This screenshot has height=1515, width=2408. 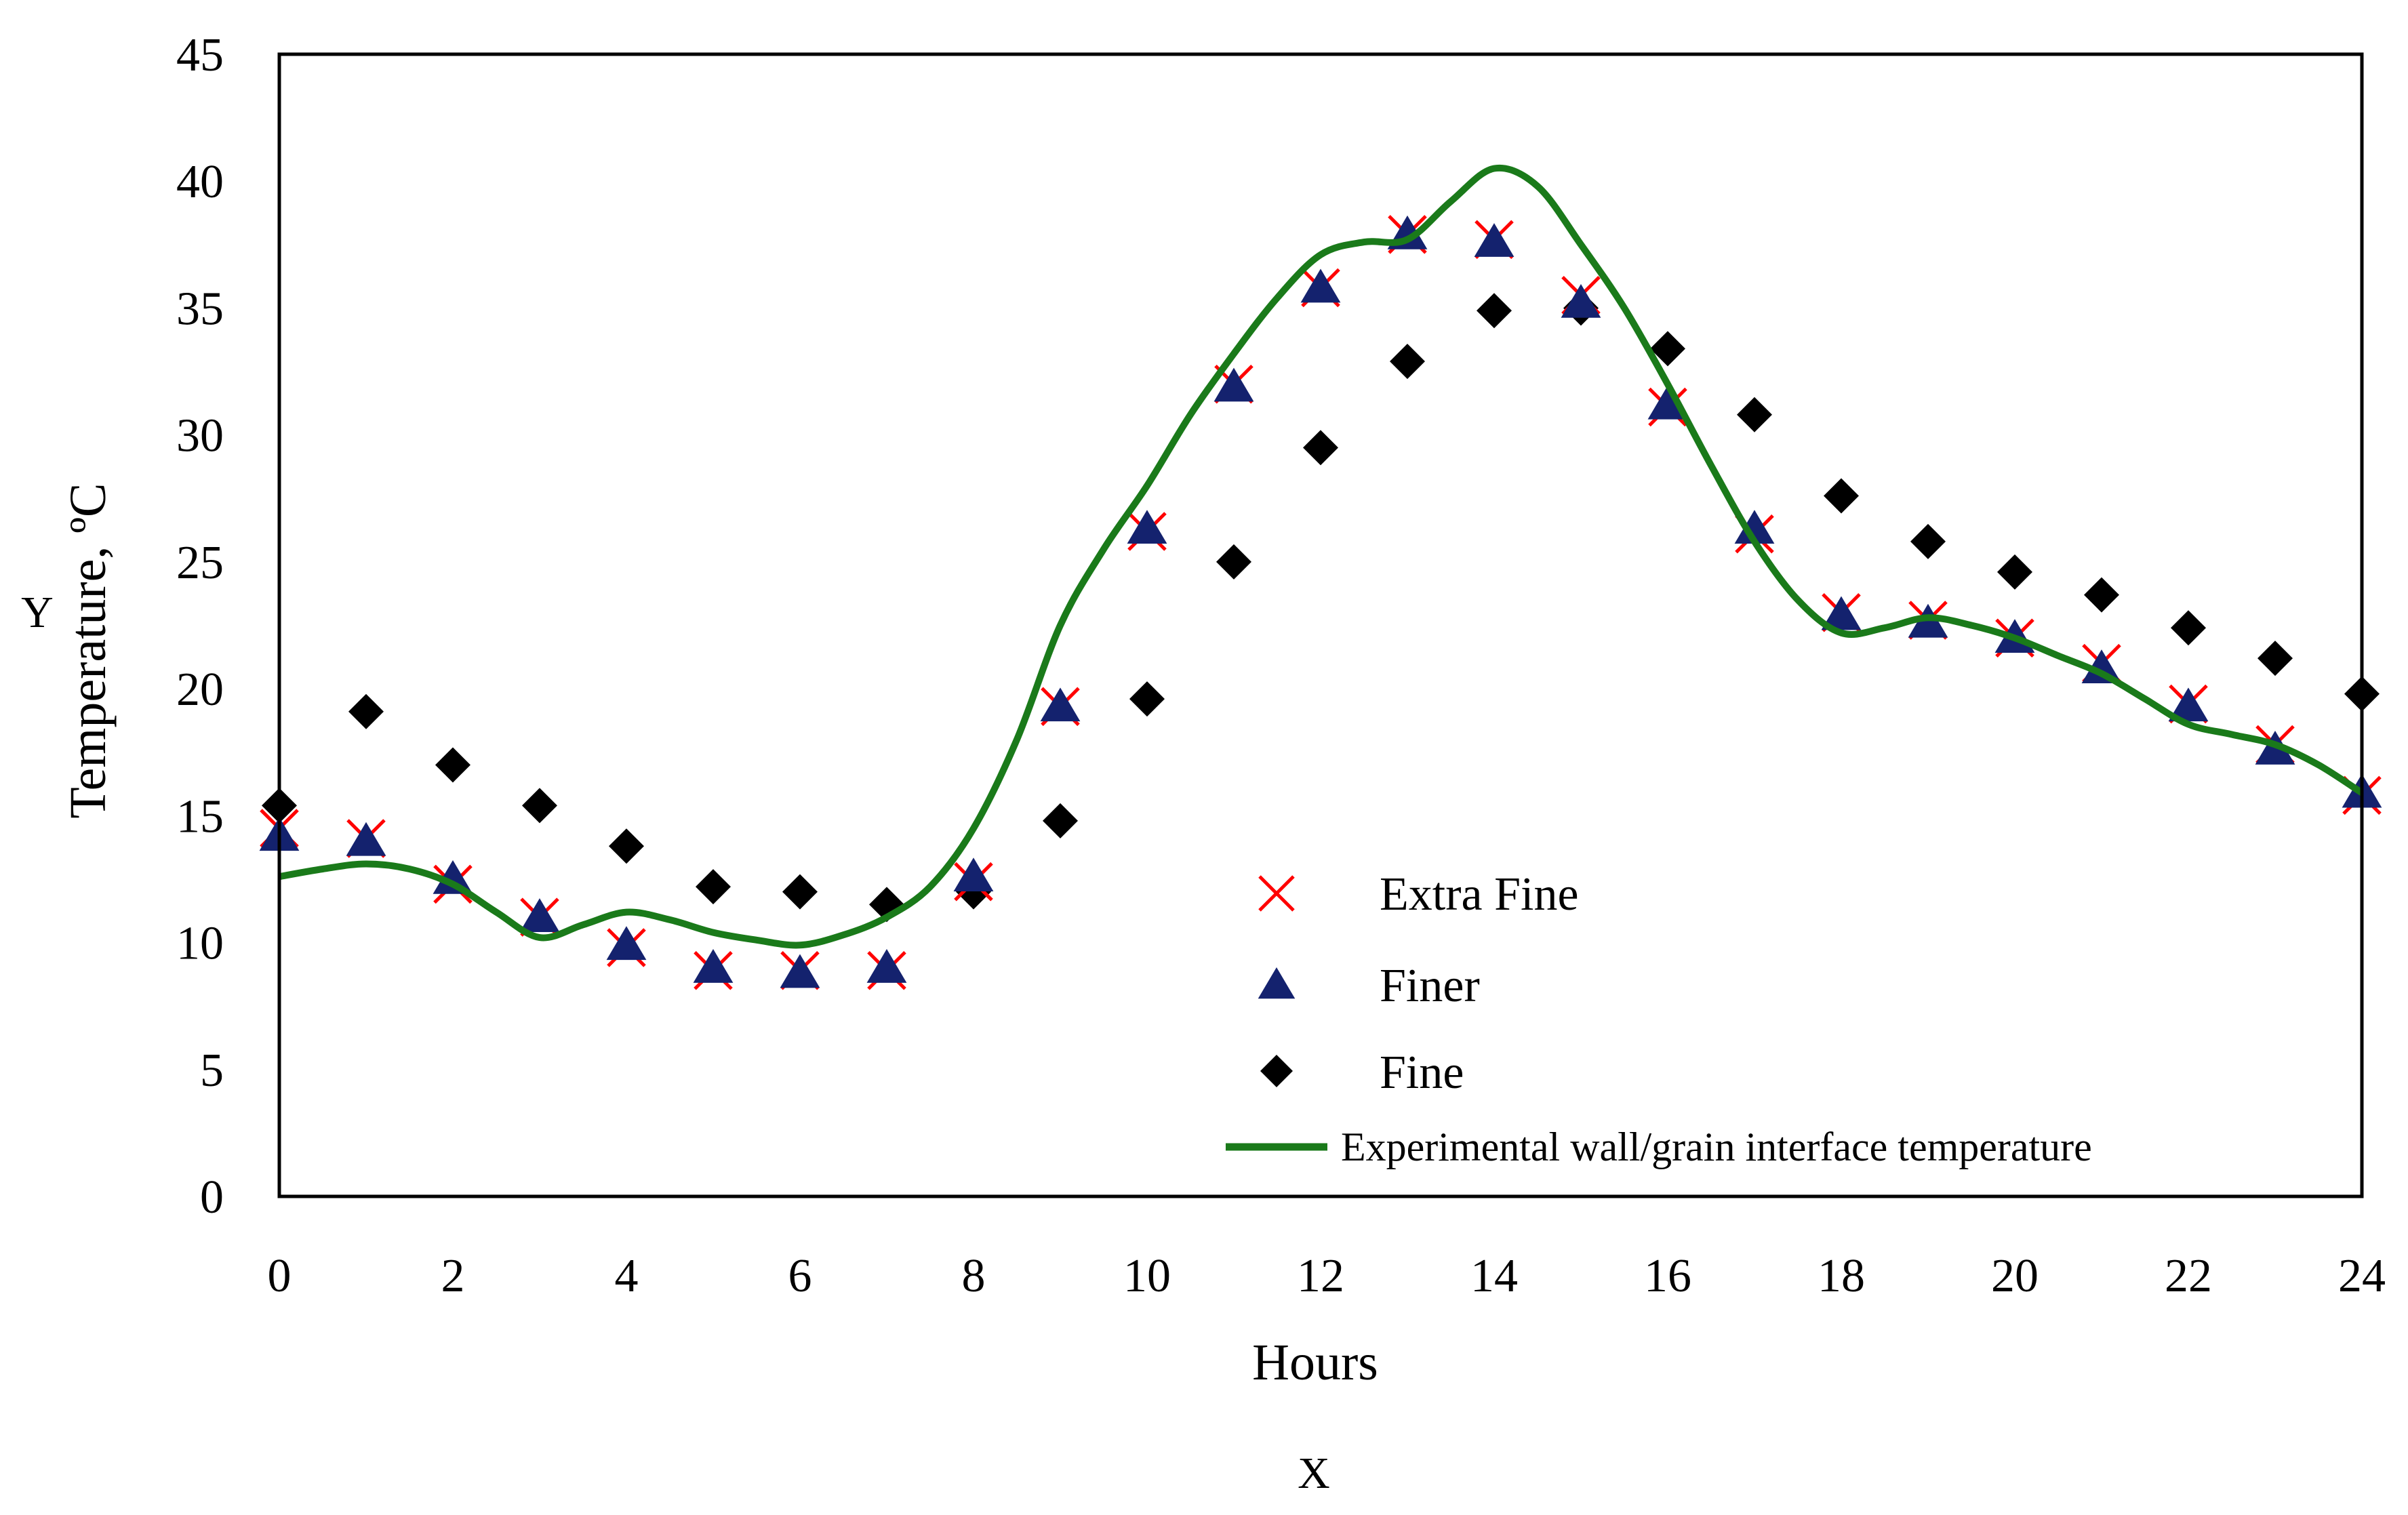 I want to click on y-axis-title: Temperature, ºC, so click(x=88, y=650).